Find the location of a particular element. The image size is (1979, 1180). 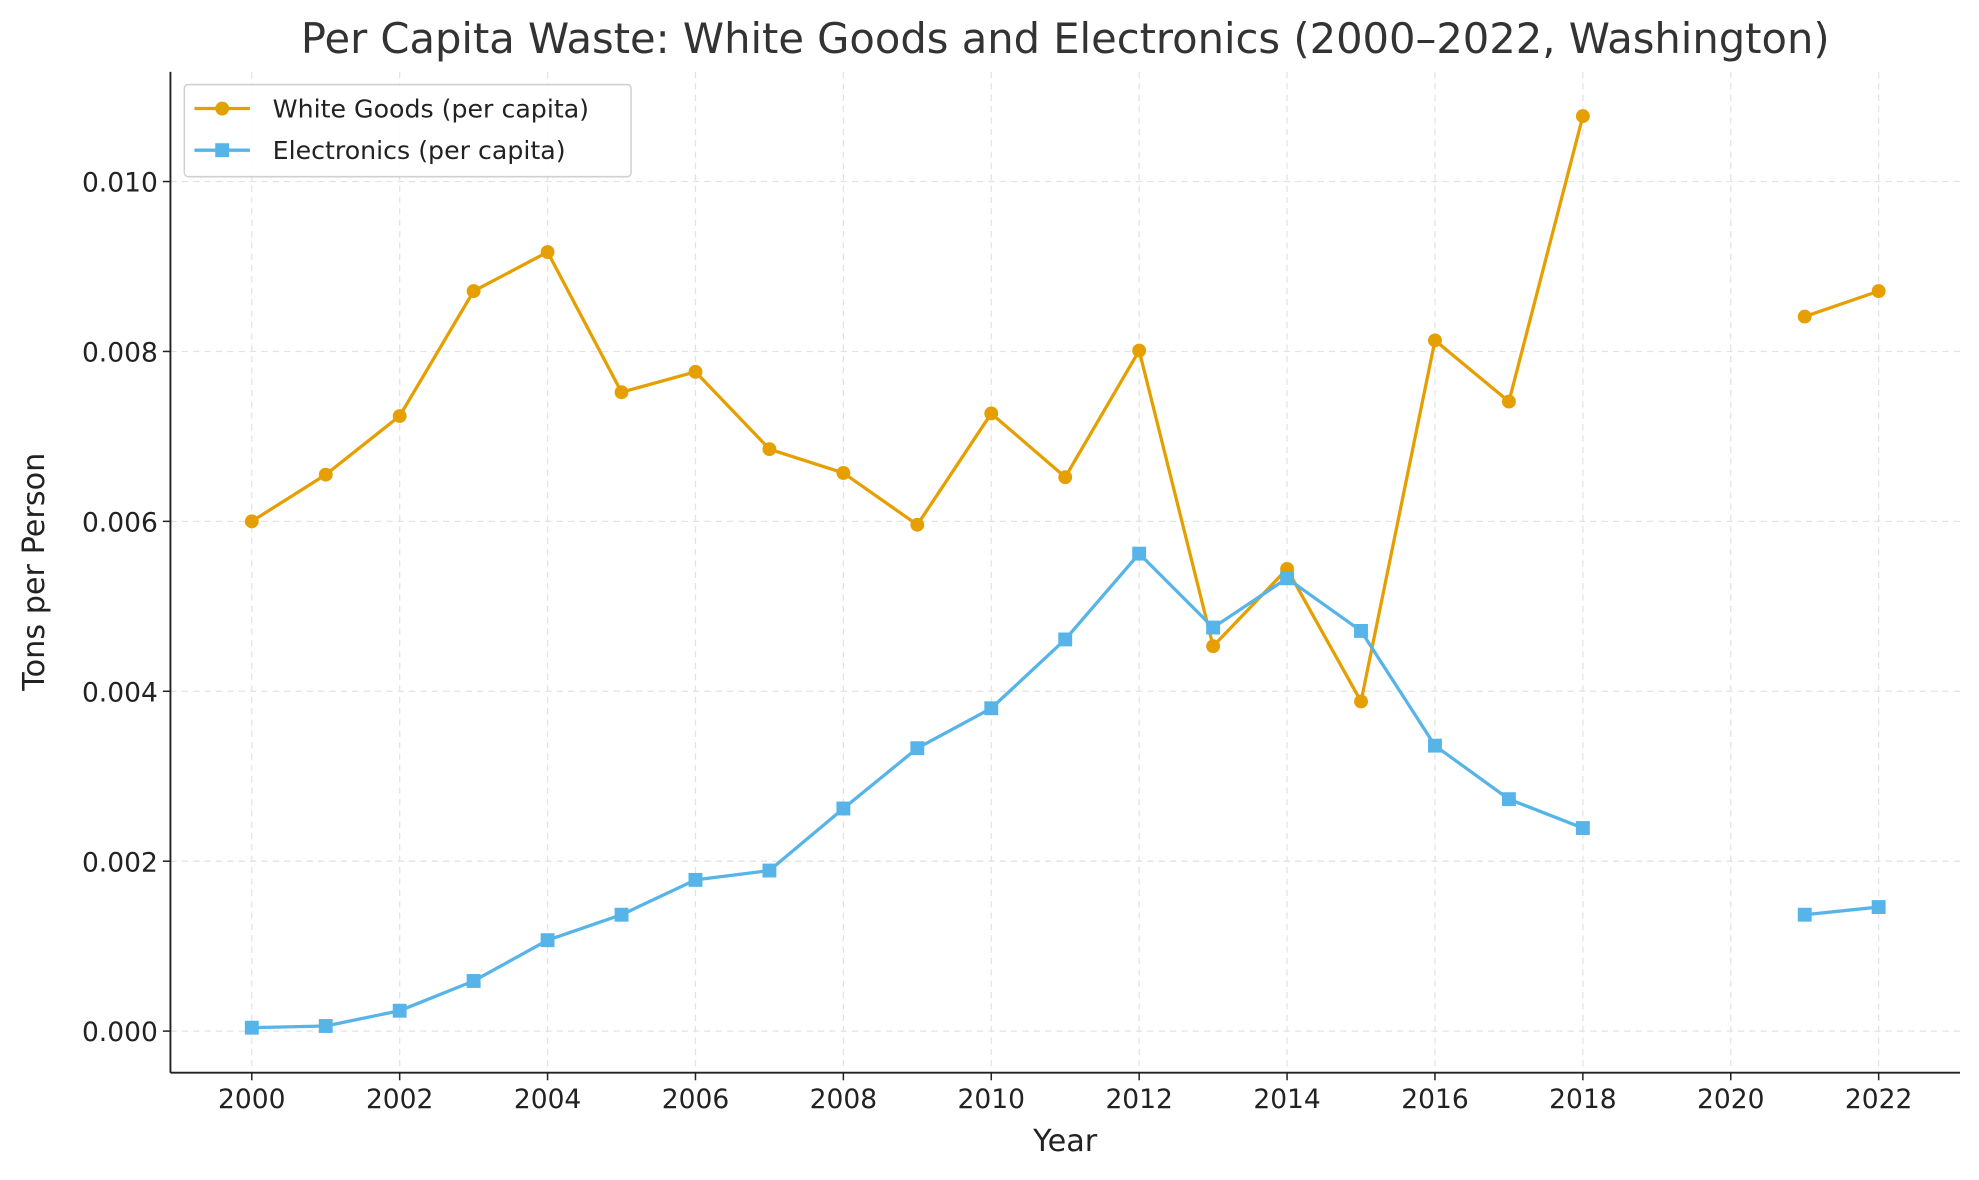

y-tick-label: 0.006 is located at coordinates (120, 522).